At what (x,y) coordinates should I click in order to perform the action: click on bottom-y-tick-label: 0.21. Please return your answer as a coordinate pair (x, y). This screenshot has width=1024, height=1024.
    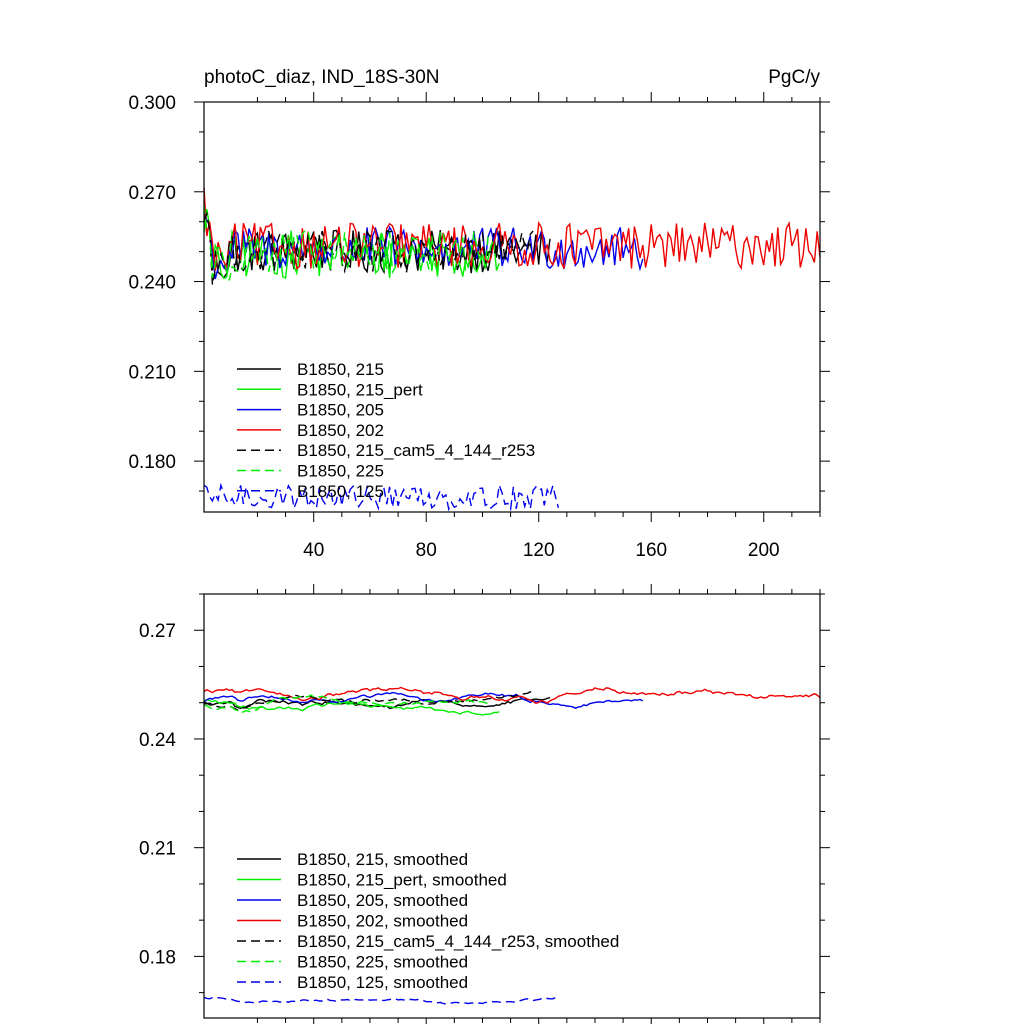
    Looking at the image, I should click on (157, 849).